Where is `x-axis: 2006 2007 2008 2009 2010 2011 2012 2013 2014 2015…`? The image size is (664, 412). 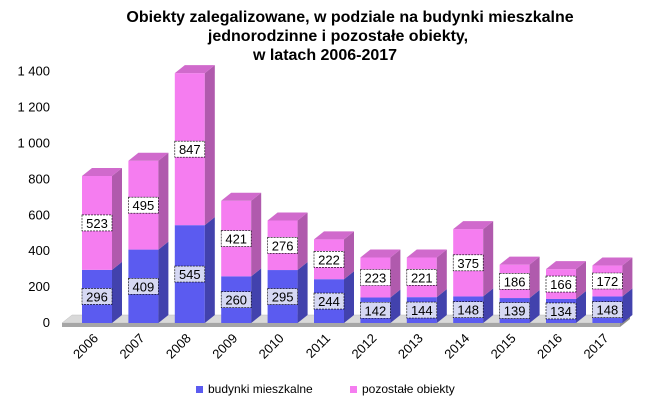 x-axis: 2006 2007 2008 2009 2010 2011 2012 2013 2014 2015… is located at coordinates (340, 346).